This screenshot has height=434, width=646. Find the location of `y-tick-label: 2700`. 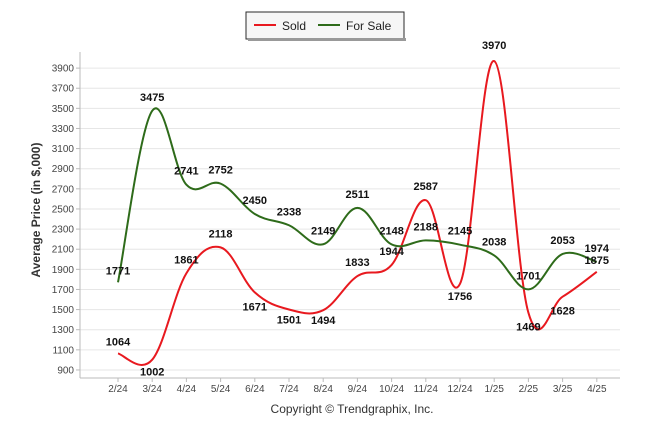

y-tick-label: 2700 is located at coordinates (63, 189).